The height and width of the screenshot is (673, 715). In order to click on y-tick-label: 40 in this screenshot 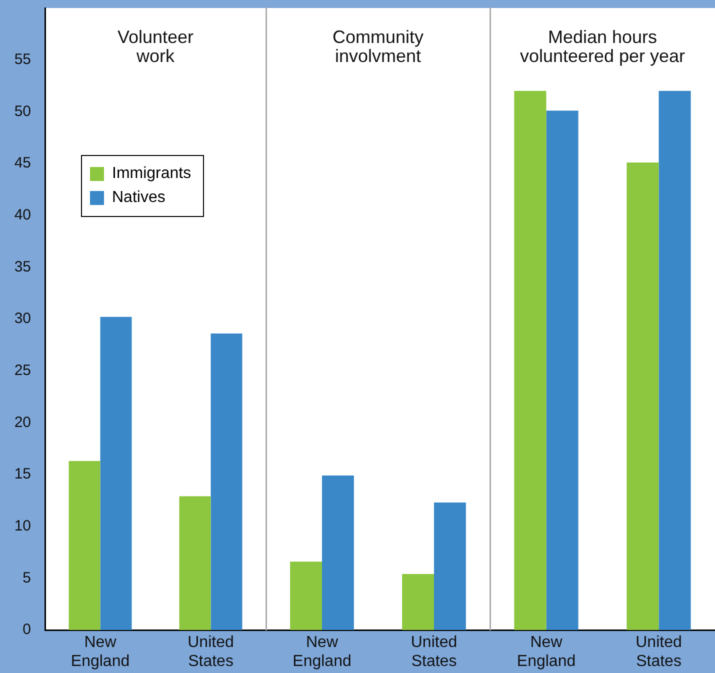, I will do `click(22, 215)`.